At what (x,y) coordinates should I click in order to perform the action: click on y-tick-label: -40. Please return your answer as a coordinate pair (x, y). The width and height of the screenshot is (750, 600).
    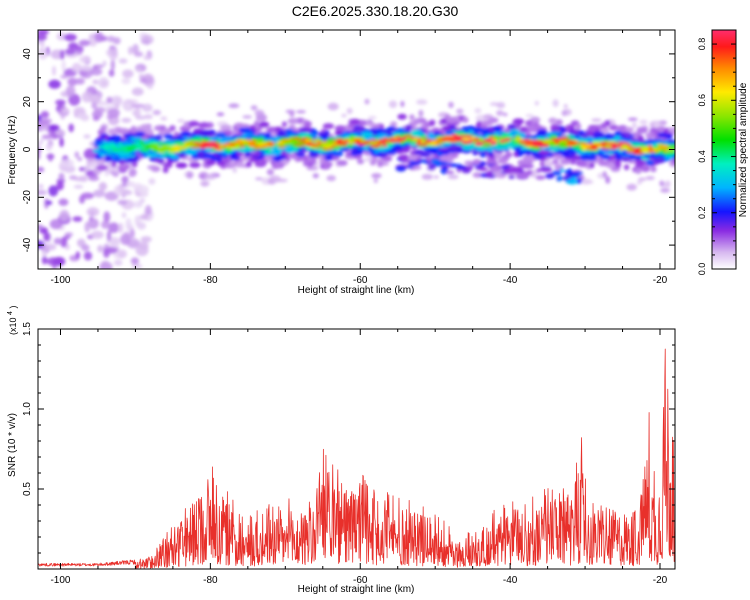
    Looking at the image, I should click on (27, 244).